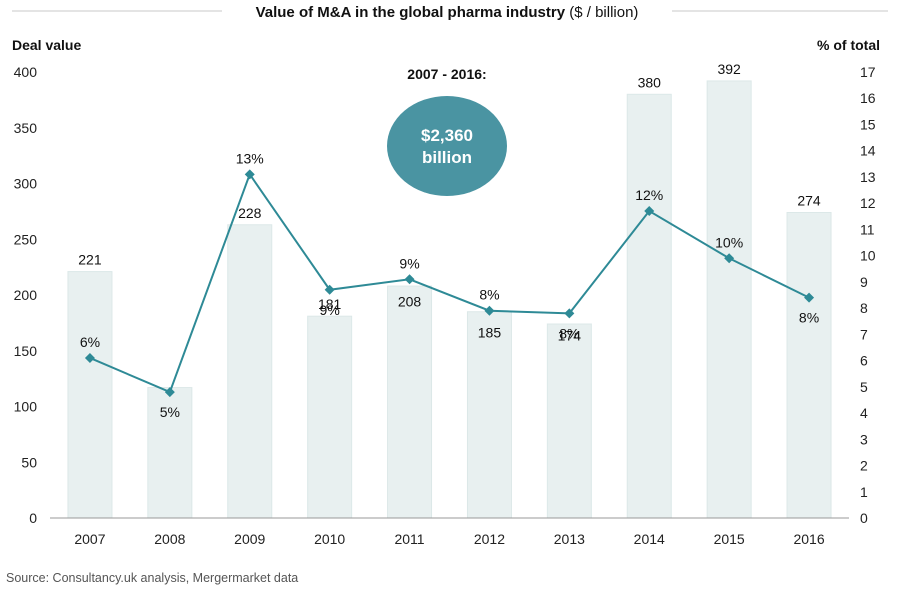 This screenshot has width=900, height=592. Describe the element at coordinates (864, 466) in the screenshot. I see `y2-tick-label: 2` at that location.